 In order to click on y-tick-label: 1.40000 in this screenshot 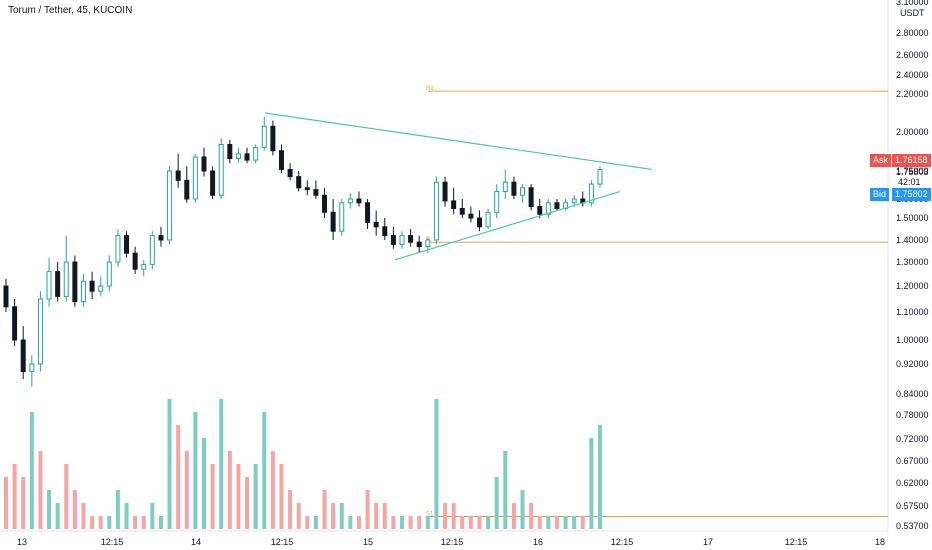, I will do `click(912, 240)`.